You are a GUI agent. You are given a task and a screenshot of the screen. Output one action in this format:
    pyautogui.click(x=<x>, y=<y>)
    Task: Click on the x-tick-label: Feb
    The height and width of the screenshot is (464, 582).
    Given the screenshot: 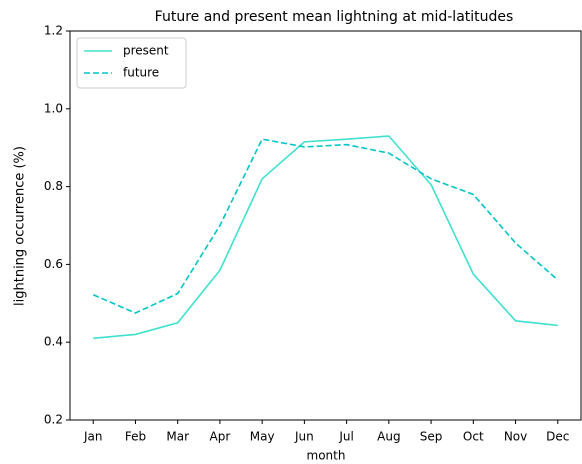 What is the action you would take?
    pyautogui.click(x=135, y=437)
    